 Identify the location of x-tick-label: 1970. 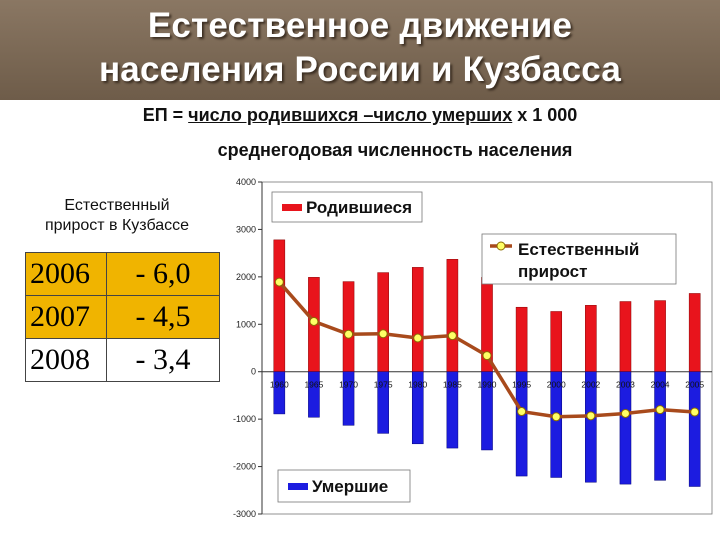
(348, 385).